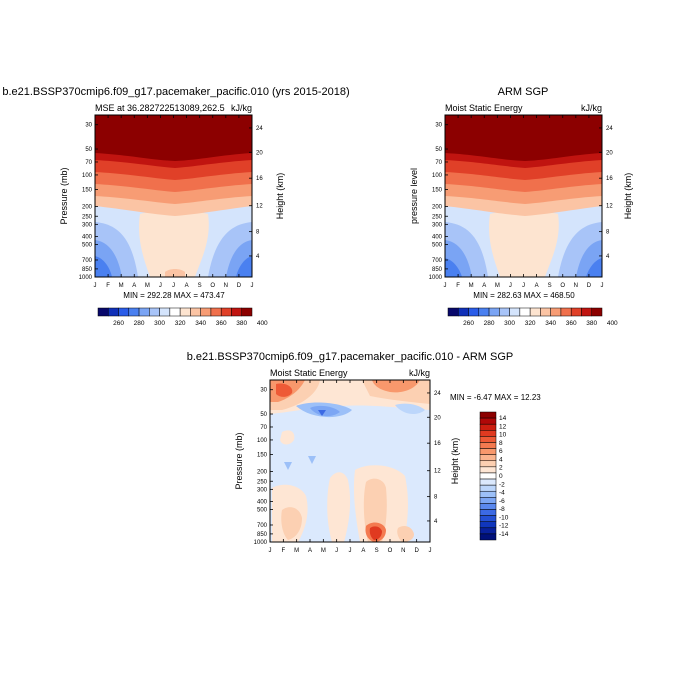  What do you see at coordinates (501, 468) in the screenshot?
I see `colorbar-label: 2` at bounding box center [501, 468].